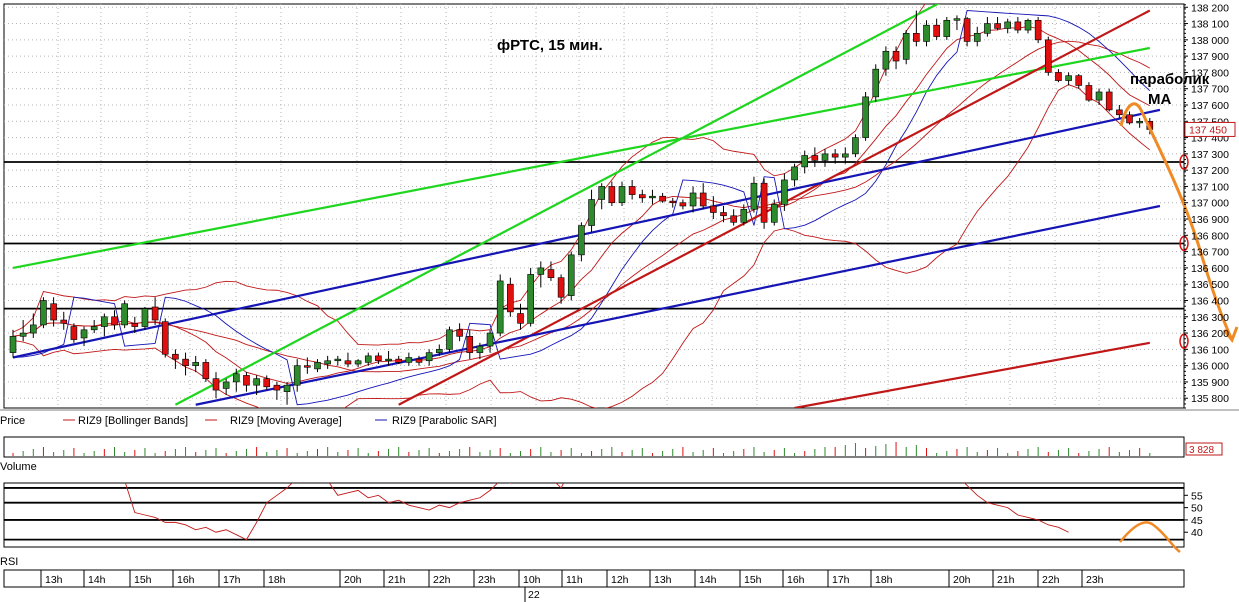 This screenshot has height=602, width=1239. Describe the element at coordinates (133, 421) in the screenshot. I see `legend-bollinger: RIZ9 [Bollinger Bands]` at that location.